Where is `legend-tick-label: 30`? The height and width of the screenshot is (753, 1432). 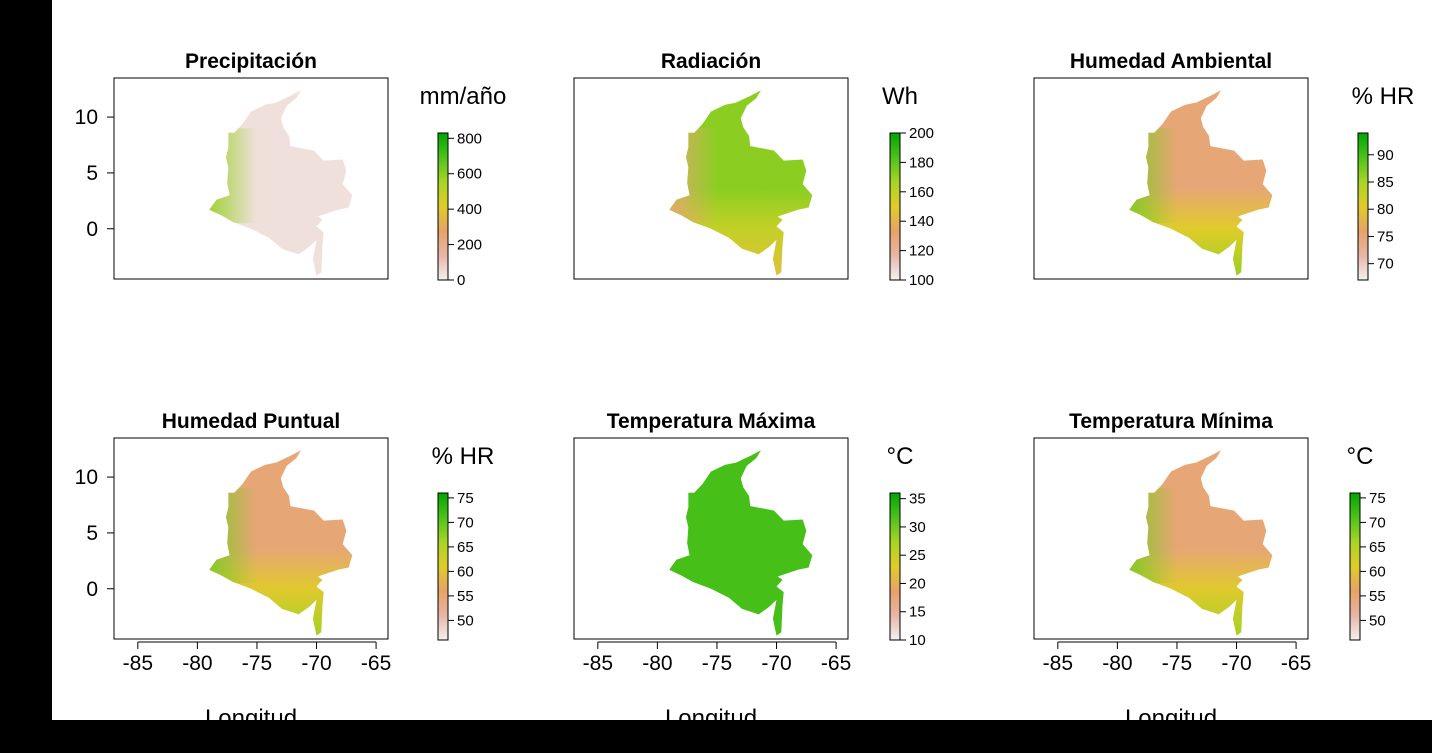
legend-tick-label: 30 is located at coordinates (917, 527).